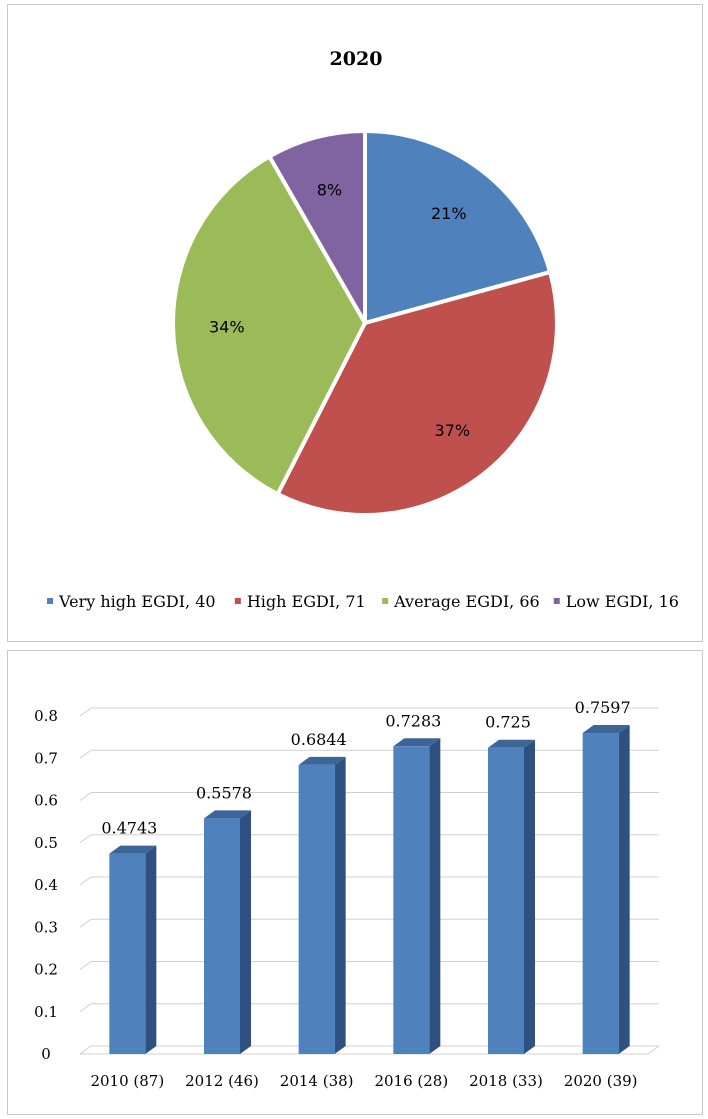 This screenshot has height=1119, width=708. Describe the element at coordinates (46, 1054) in the screenshot. I see `y-tick-label-0: 0` at that location.